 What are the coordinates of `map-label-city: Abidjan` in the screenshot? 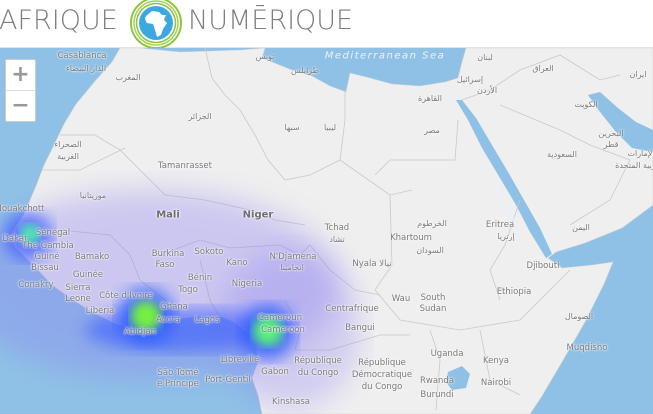 It's located at (140, 332).